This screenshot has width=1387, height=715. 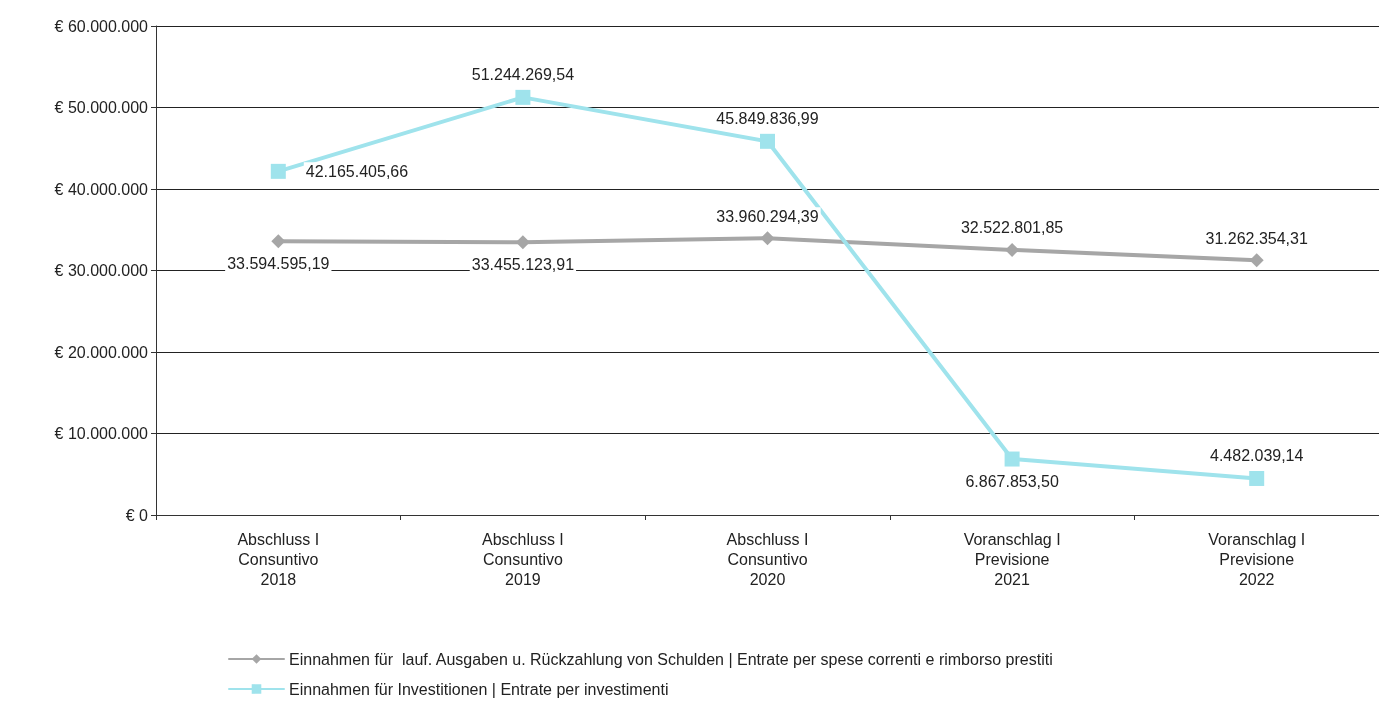 I want to click on data-label: 33.594.595,19, so click(x=278, y=263).